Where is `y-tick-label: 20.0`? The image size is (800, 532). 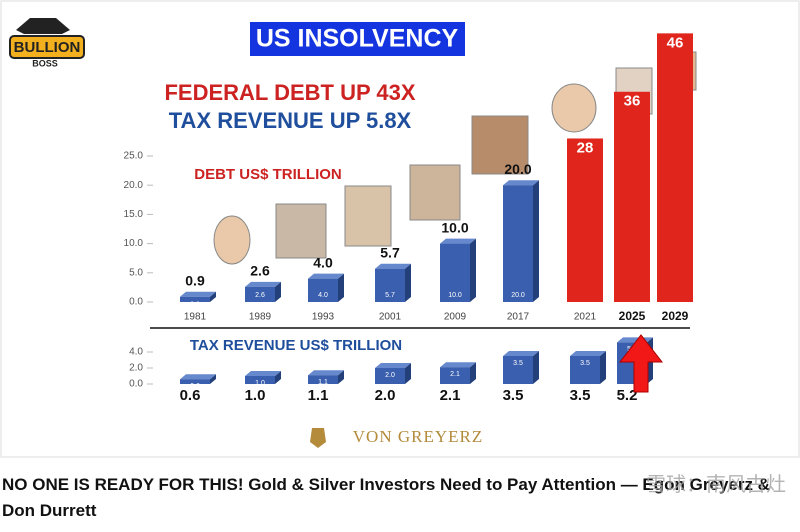 y-tick-label: 20.0 is located at coordinates (134, 185).